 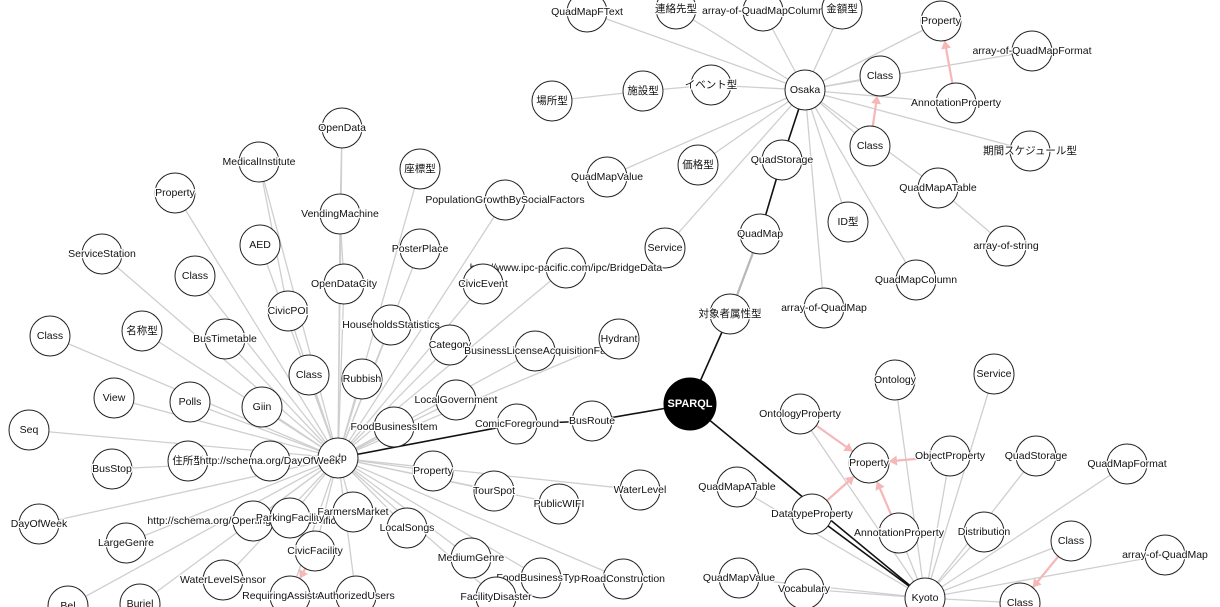 What do you see at coordinates (420, 249) in the screenshot?
I see `node-posterplace: PosterPlace` at bounding box center [420, 249].